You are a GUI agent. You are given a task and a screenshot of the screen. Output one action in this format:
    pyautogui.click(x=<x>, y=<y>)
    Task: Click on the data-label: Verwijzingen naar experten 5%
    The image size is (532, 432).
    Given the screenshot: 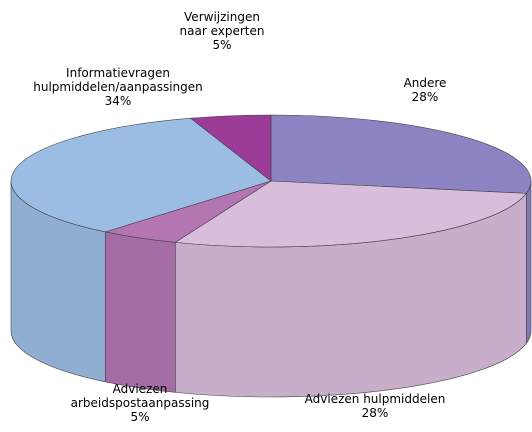 What is the action you would take?
    pyautogui.click(x=222, y=31)
    